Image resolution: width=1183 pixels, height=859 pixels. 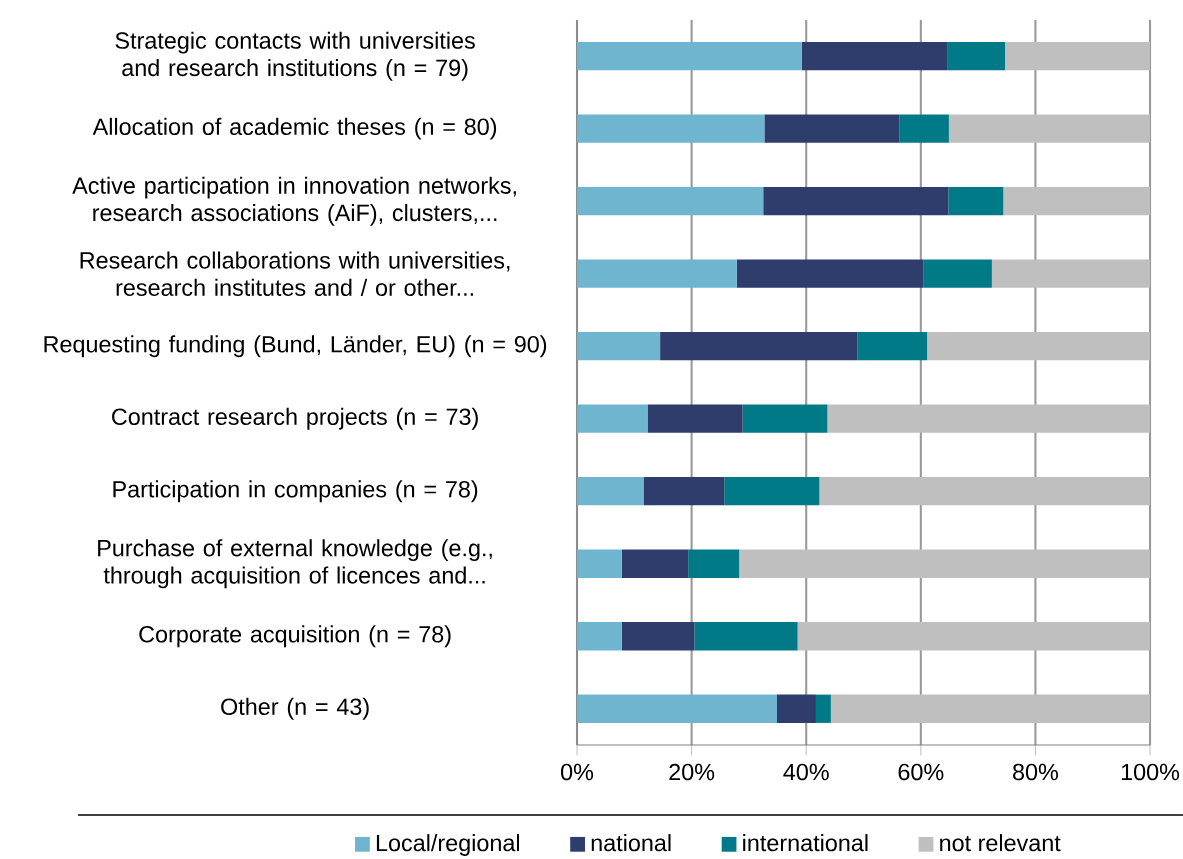 I want to click on y-tick-label: Other (n = 43), so click(x=295, y=708).